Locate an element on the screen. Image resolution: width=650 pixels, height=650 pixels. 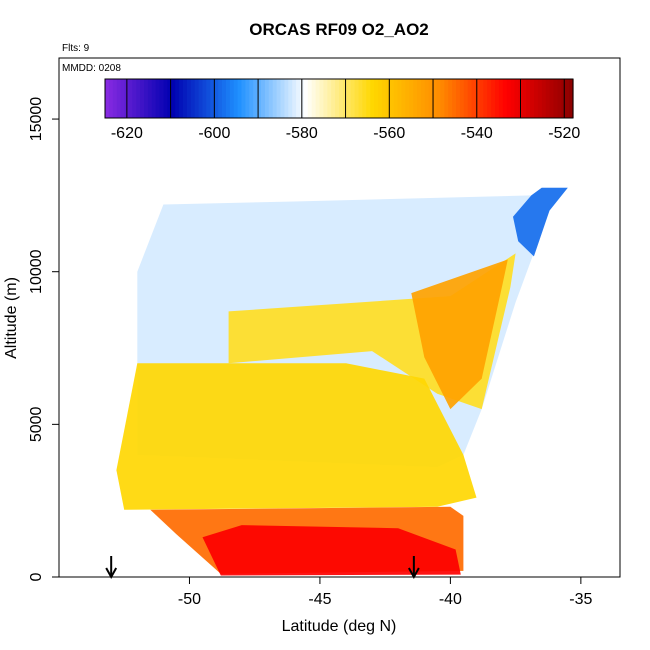
y-axis-label: Altitude (m) is located at coordinates (11, 318).